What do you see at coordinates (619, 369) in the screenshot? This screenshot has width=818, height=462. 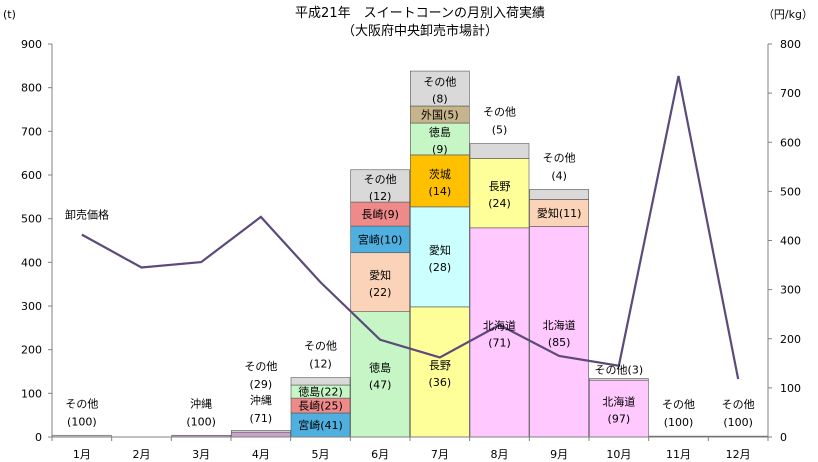 I see `segment-label: その他(3)` at bounding box center [619, 369].